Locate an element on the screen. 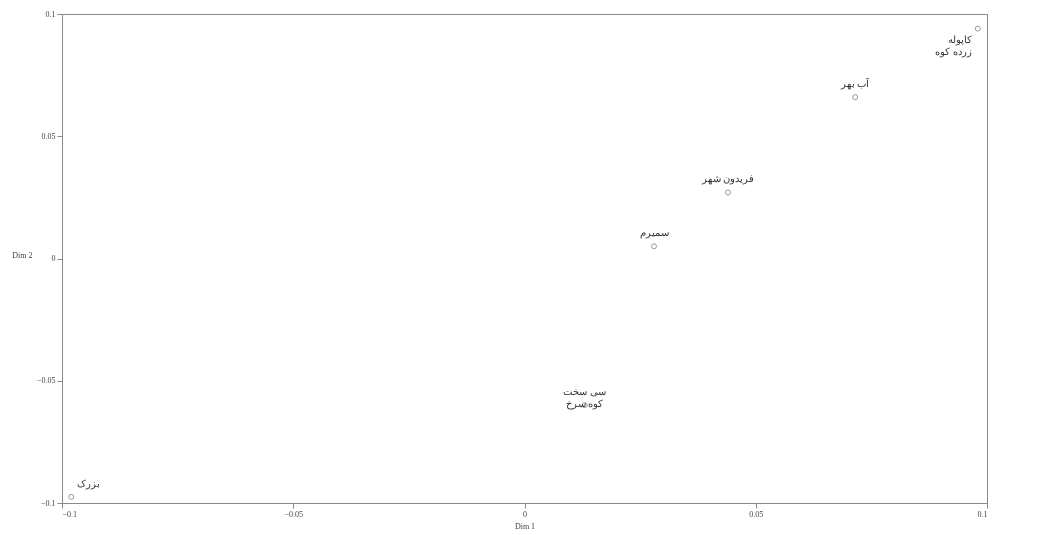 This screenshot has width=1042, height=535. y-axis-title: Dim 2 is located at coordinates (22, 255).